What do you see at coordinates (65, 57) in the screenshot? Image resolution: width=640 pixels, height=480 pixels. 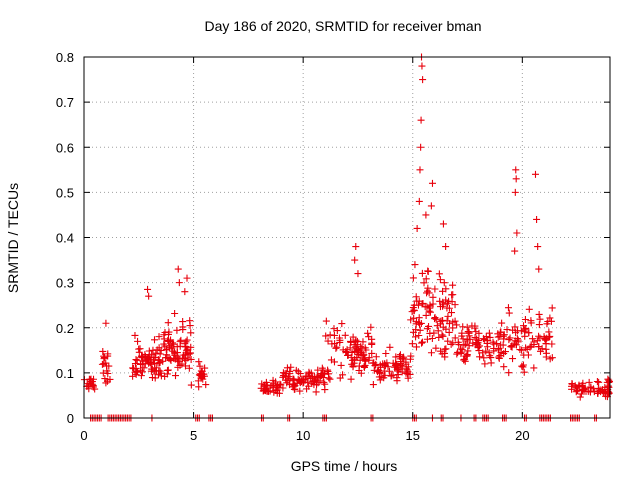 I see `y-tick-label: 0.8` at bounding box center [65, 57].